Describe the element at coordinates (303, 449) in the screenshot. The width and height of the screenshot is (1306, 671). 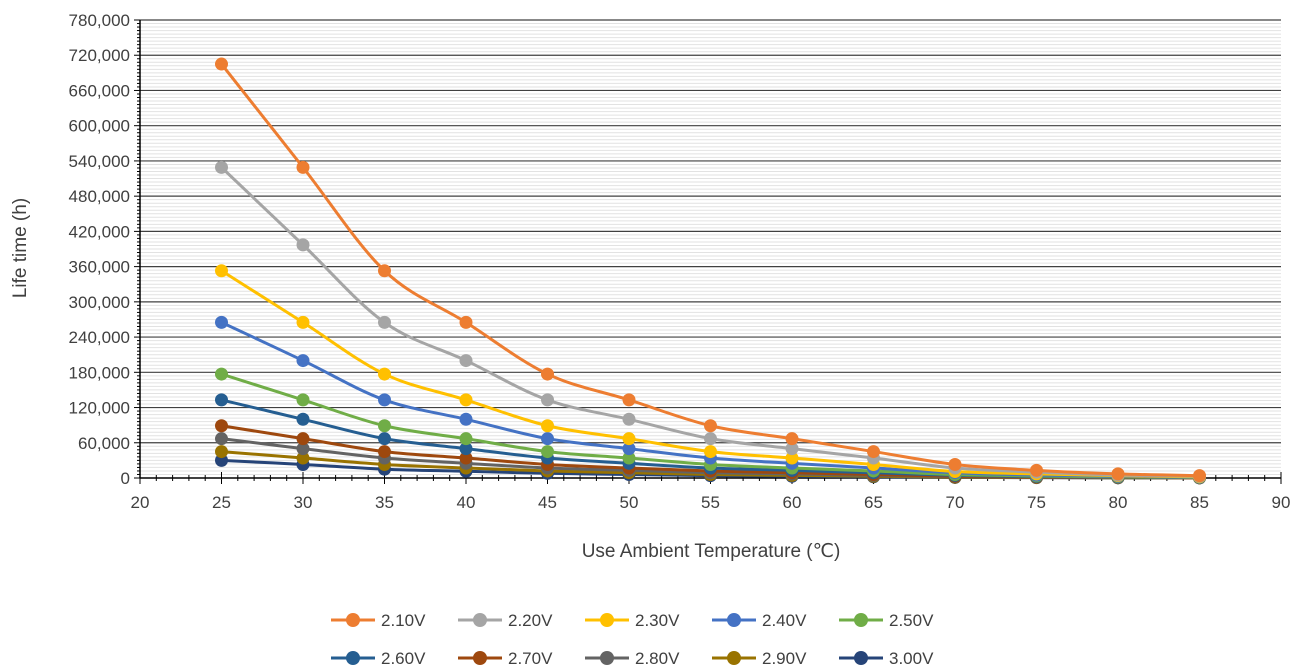
I see `data-point-280v` at that location.